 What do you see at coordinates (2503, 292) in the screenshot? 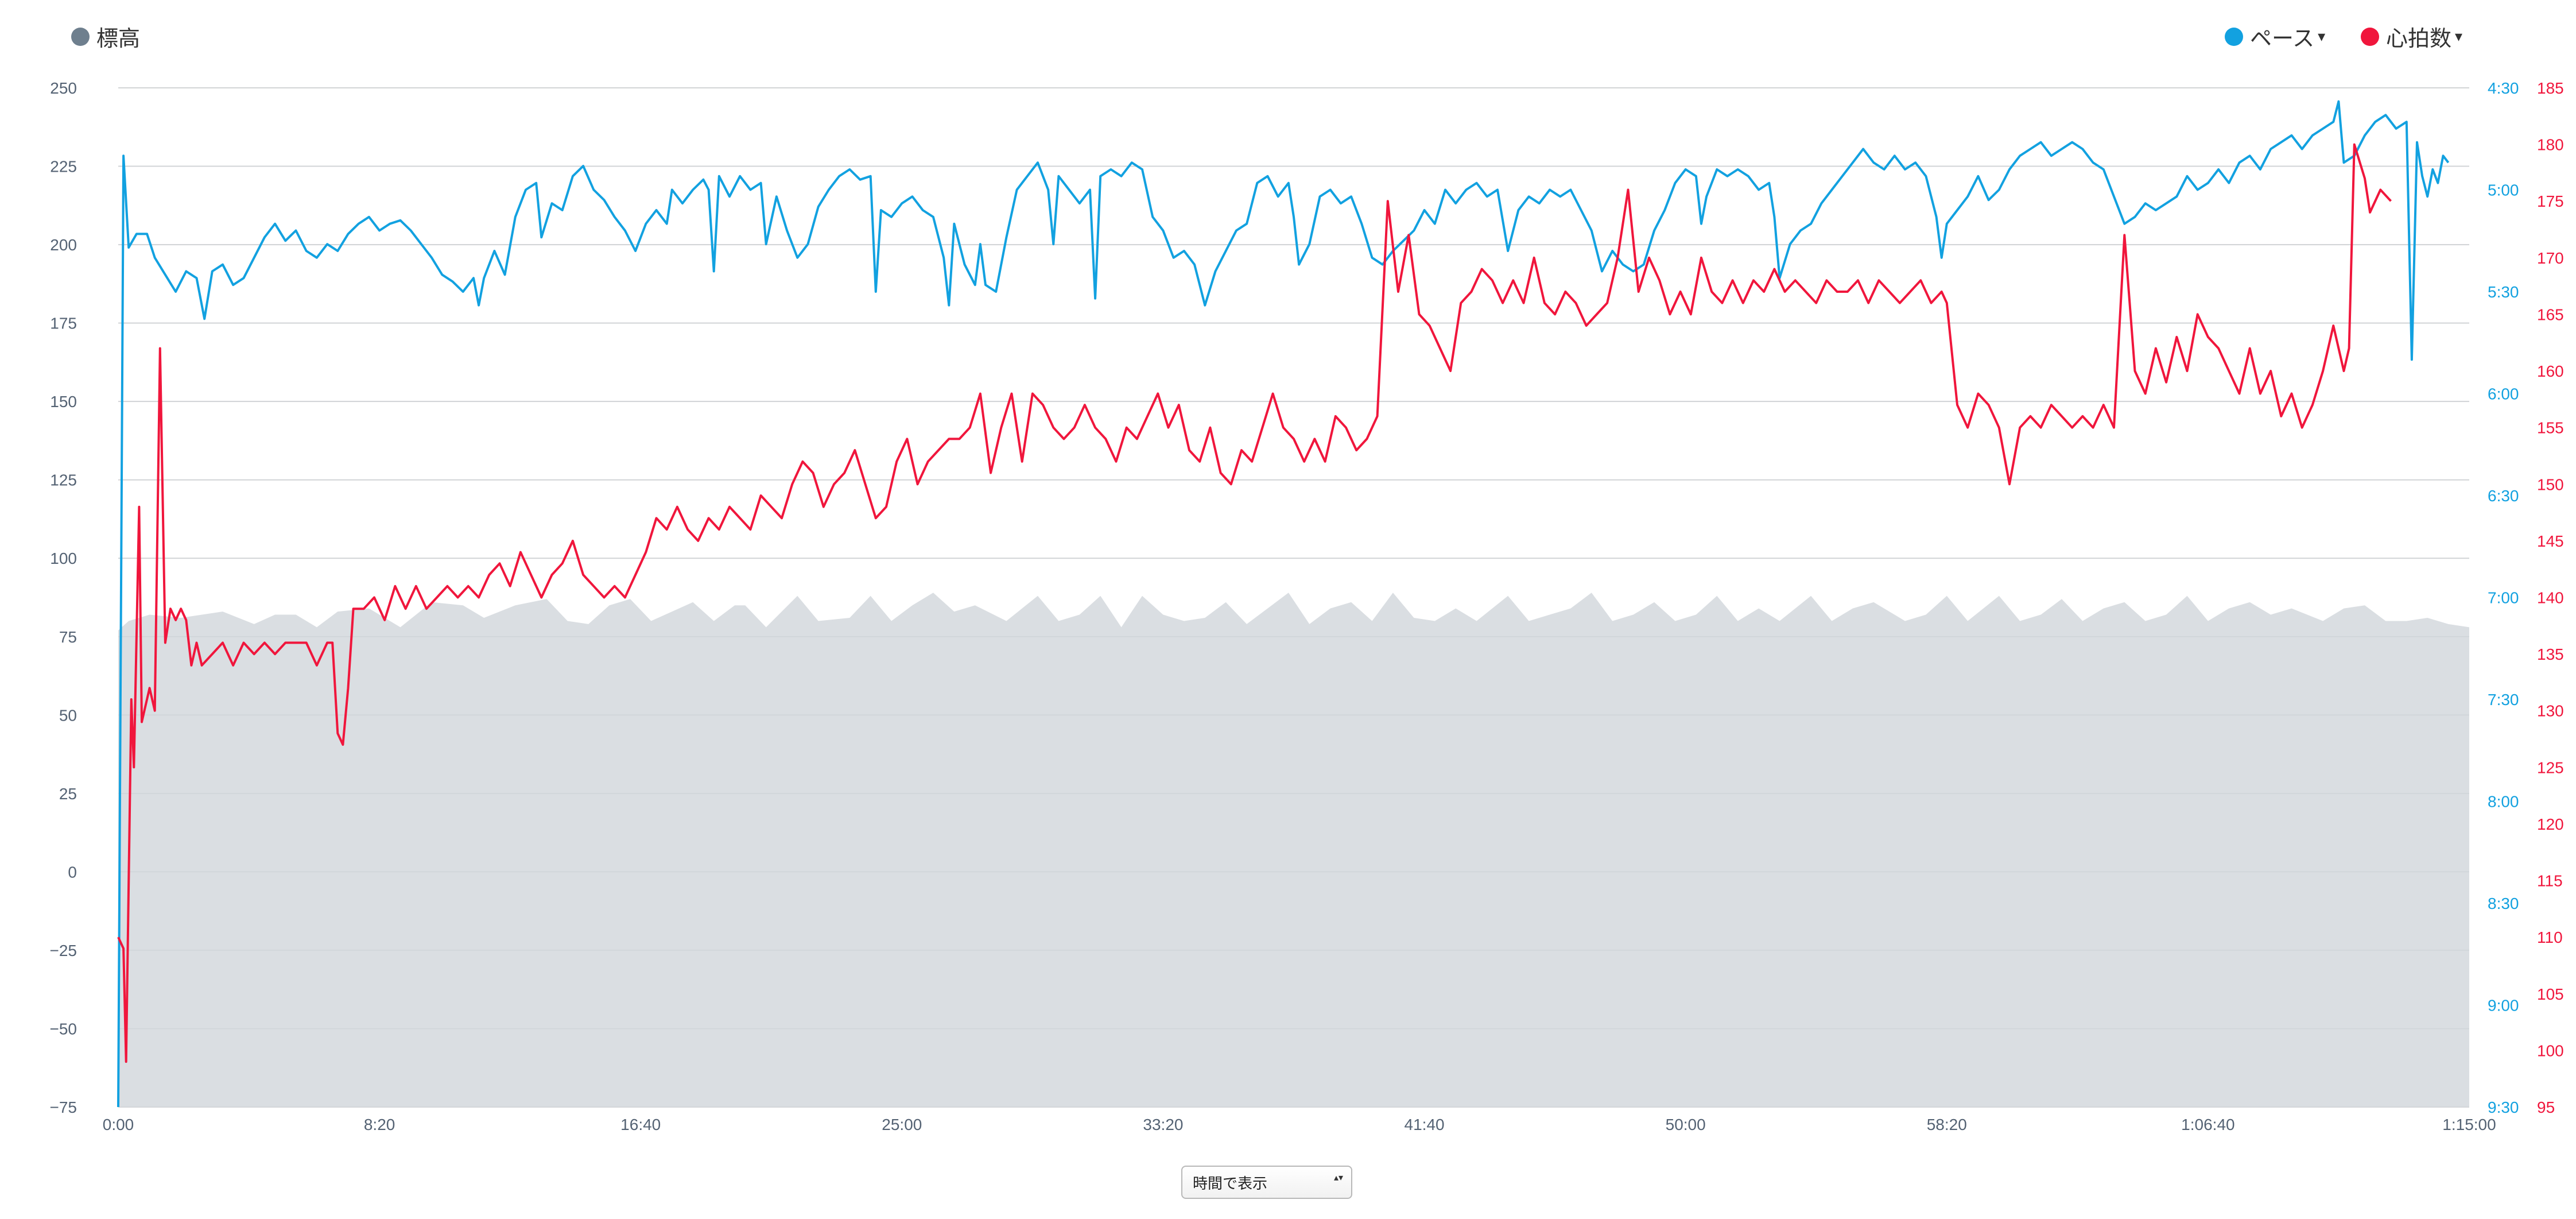
I see `pace-axis-tick-label: 5:30` at bounding box center [2503, 292].